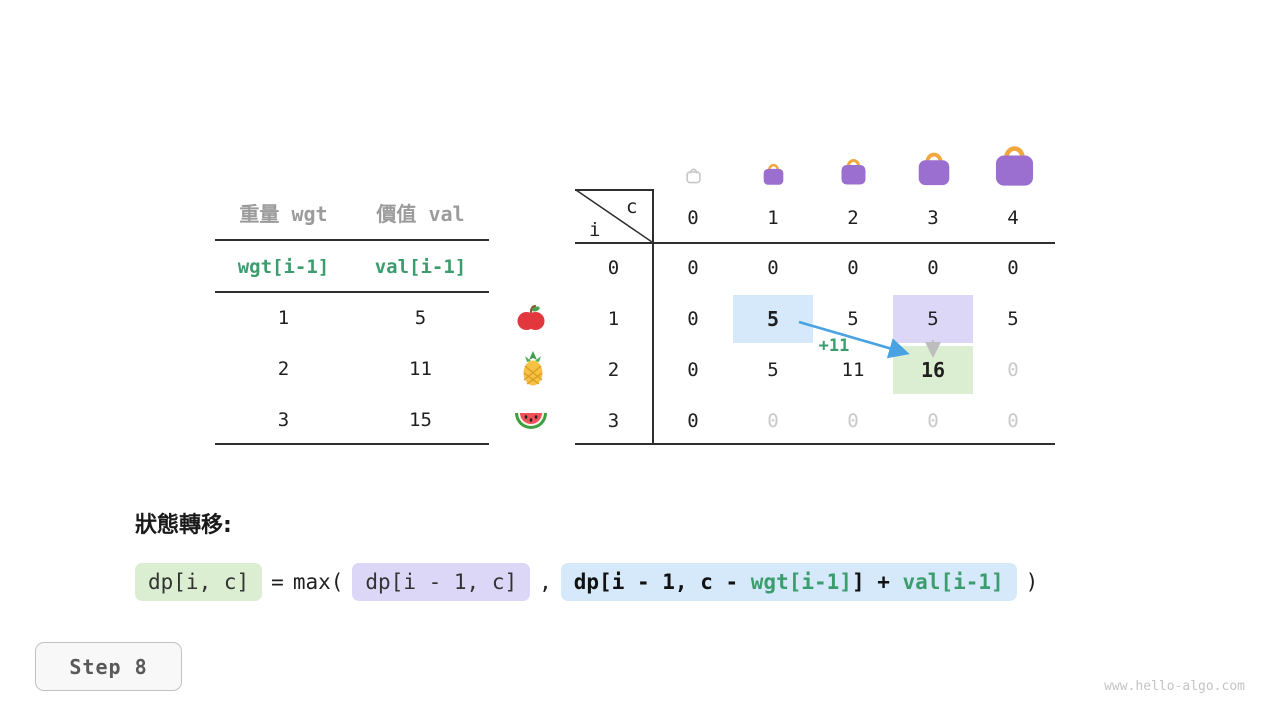 The image size is (1280, 720). What do you see at coordinates (420, 369) in the screenshot?
I see `item-value: 11` at bounding box center [420, 369].